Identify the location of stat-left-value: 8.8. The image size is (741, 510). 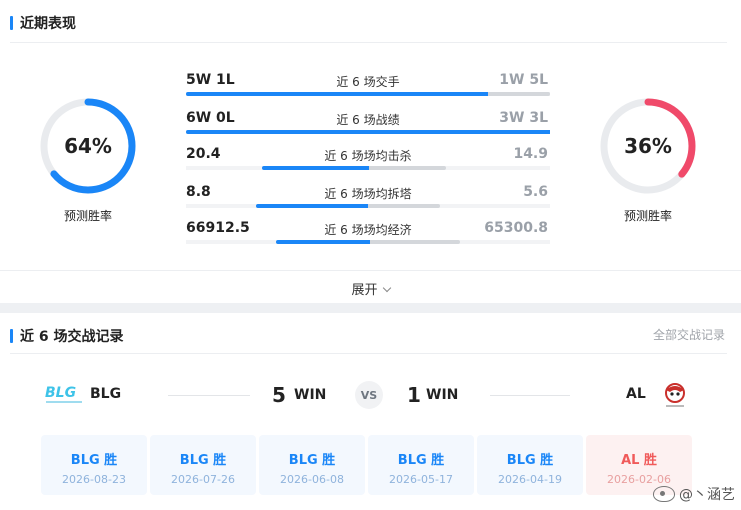
(198, 192).